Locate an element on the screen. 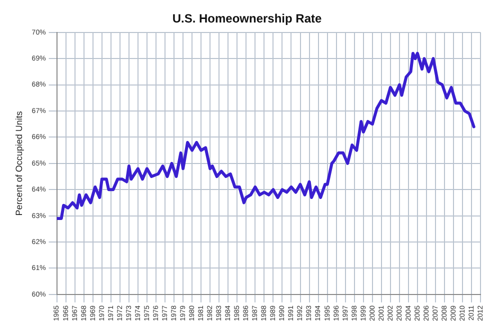  chart-title: U.S. Homeownership Rate is located at coordinates (247, 19).